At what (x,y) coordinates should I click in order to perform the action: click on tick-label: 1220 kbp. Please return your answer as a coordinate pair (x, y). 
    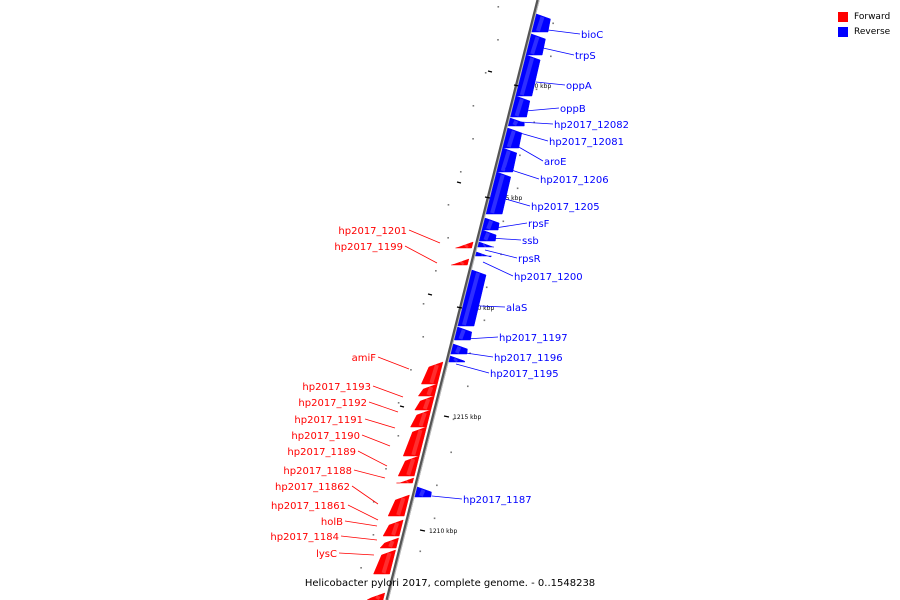
    Looking at the image, I should click on (480, 308).